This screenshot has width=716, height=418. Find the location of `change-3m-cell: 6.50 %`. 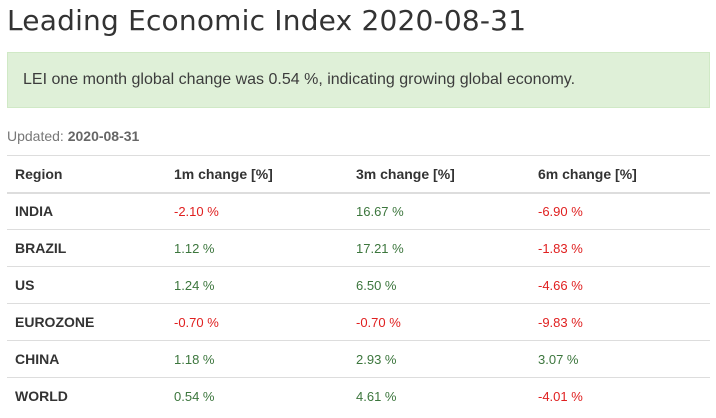

change-3m-cell: 6.50 % is located at coordinates (439, 285).